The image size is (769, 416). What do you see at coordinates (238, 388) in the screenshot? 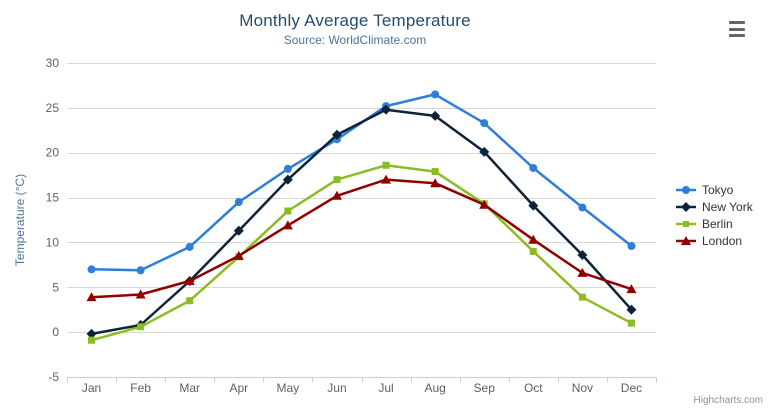
I see `svg-text: Apr` at bounding box center [238, 388].